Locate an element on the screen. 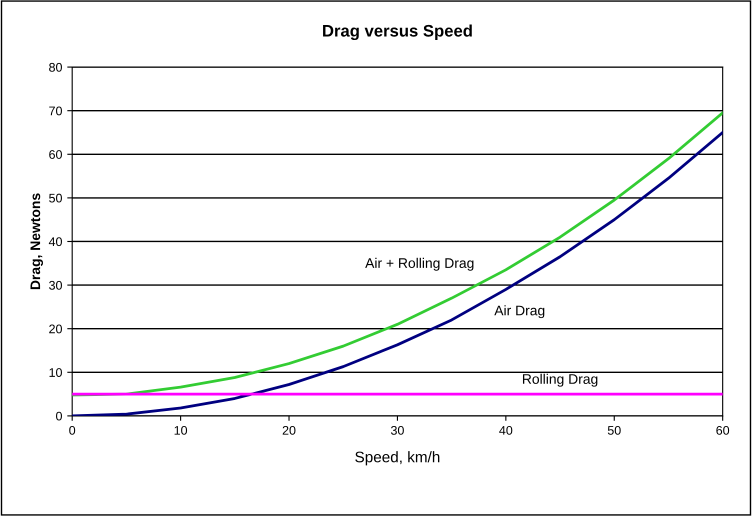  y-tick-label: 0 is located at coordinates (59, 416).